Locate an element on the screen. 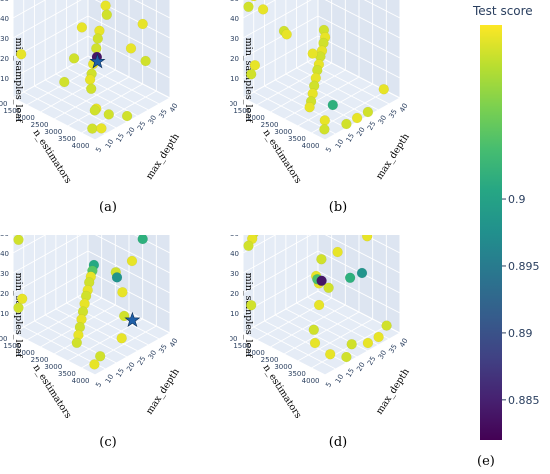 This screenshot has width=550, height=474. colorbar-panel-label: (e) is located at coordinates (486, 461).